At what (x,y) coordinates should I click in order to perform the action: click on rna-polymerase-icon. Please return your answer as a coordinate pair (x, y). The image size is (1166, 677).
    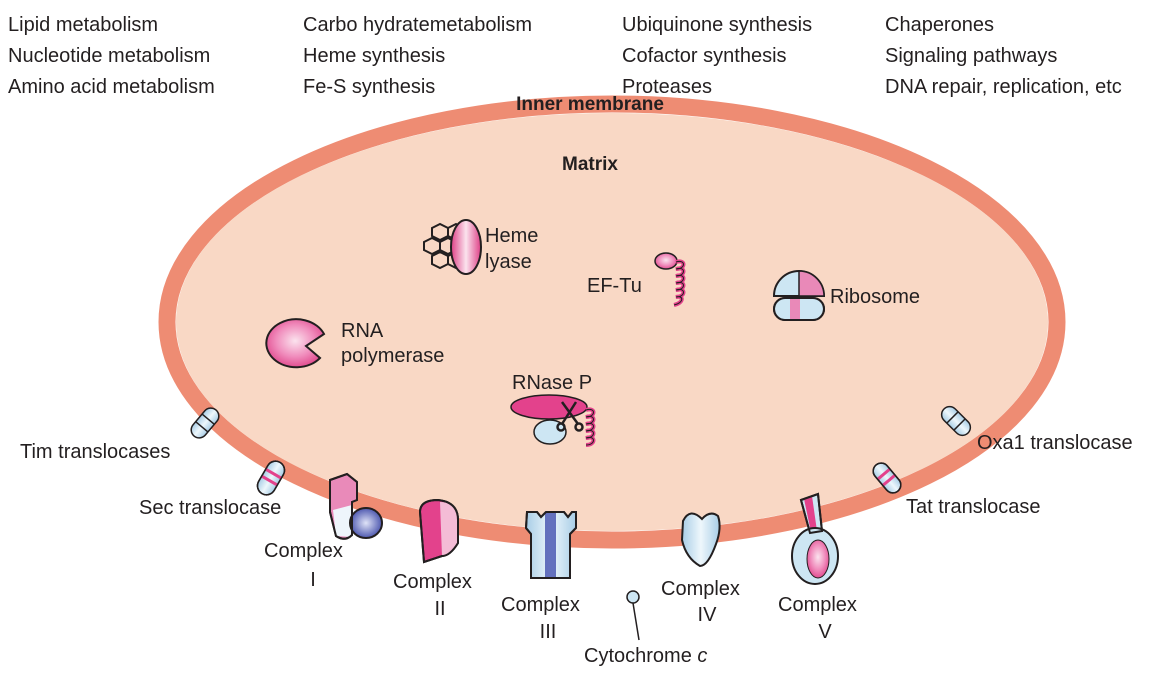
    Looking at the image, I should click on (295, 343).